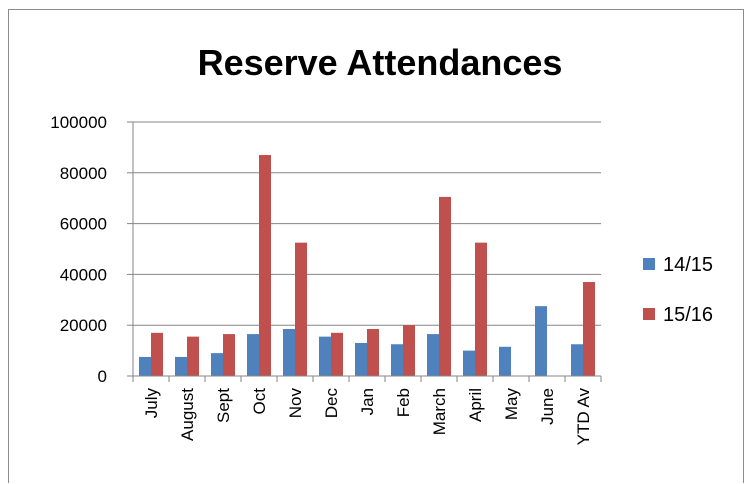  I want to click on y-tick-label: 80000, so click(83, 173).